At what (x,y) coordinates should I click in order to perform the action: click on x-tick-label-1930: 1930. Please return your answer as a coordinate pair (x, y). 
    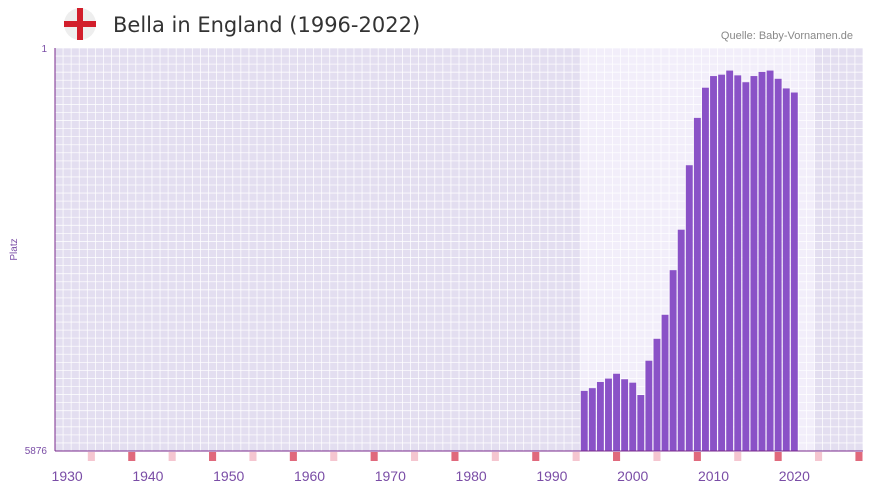
    Looking at the image, I should click on (67, 476).